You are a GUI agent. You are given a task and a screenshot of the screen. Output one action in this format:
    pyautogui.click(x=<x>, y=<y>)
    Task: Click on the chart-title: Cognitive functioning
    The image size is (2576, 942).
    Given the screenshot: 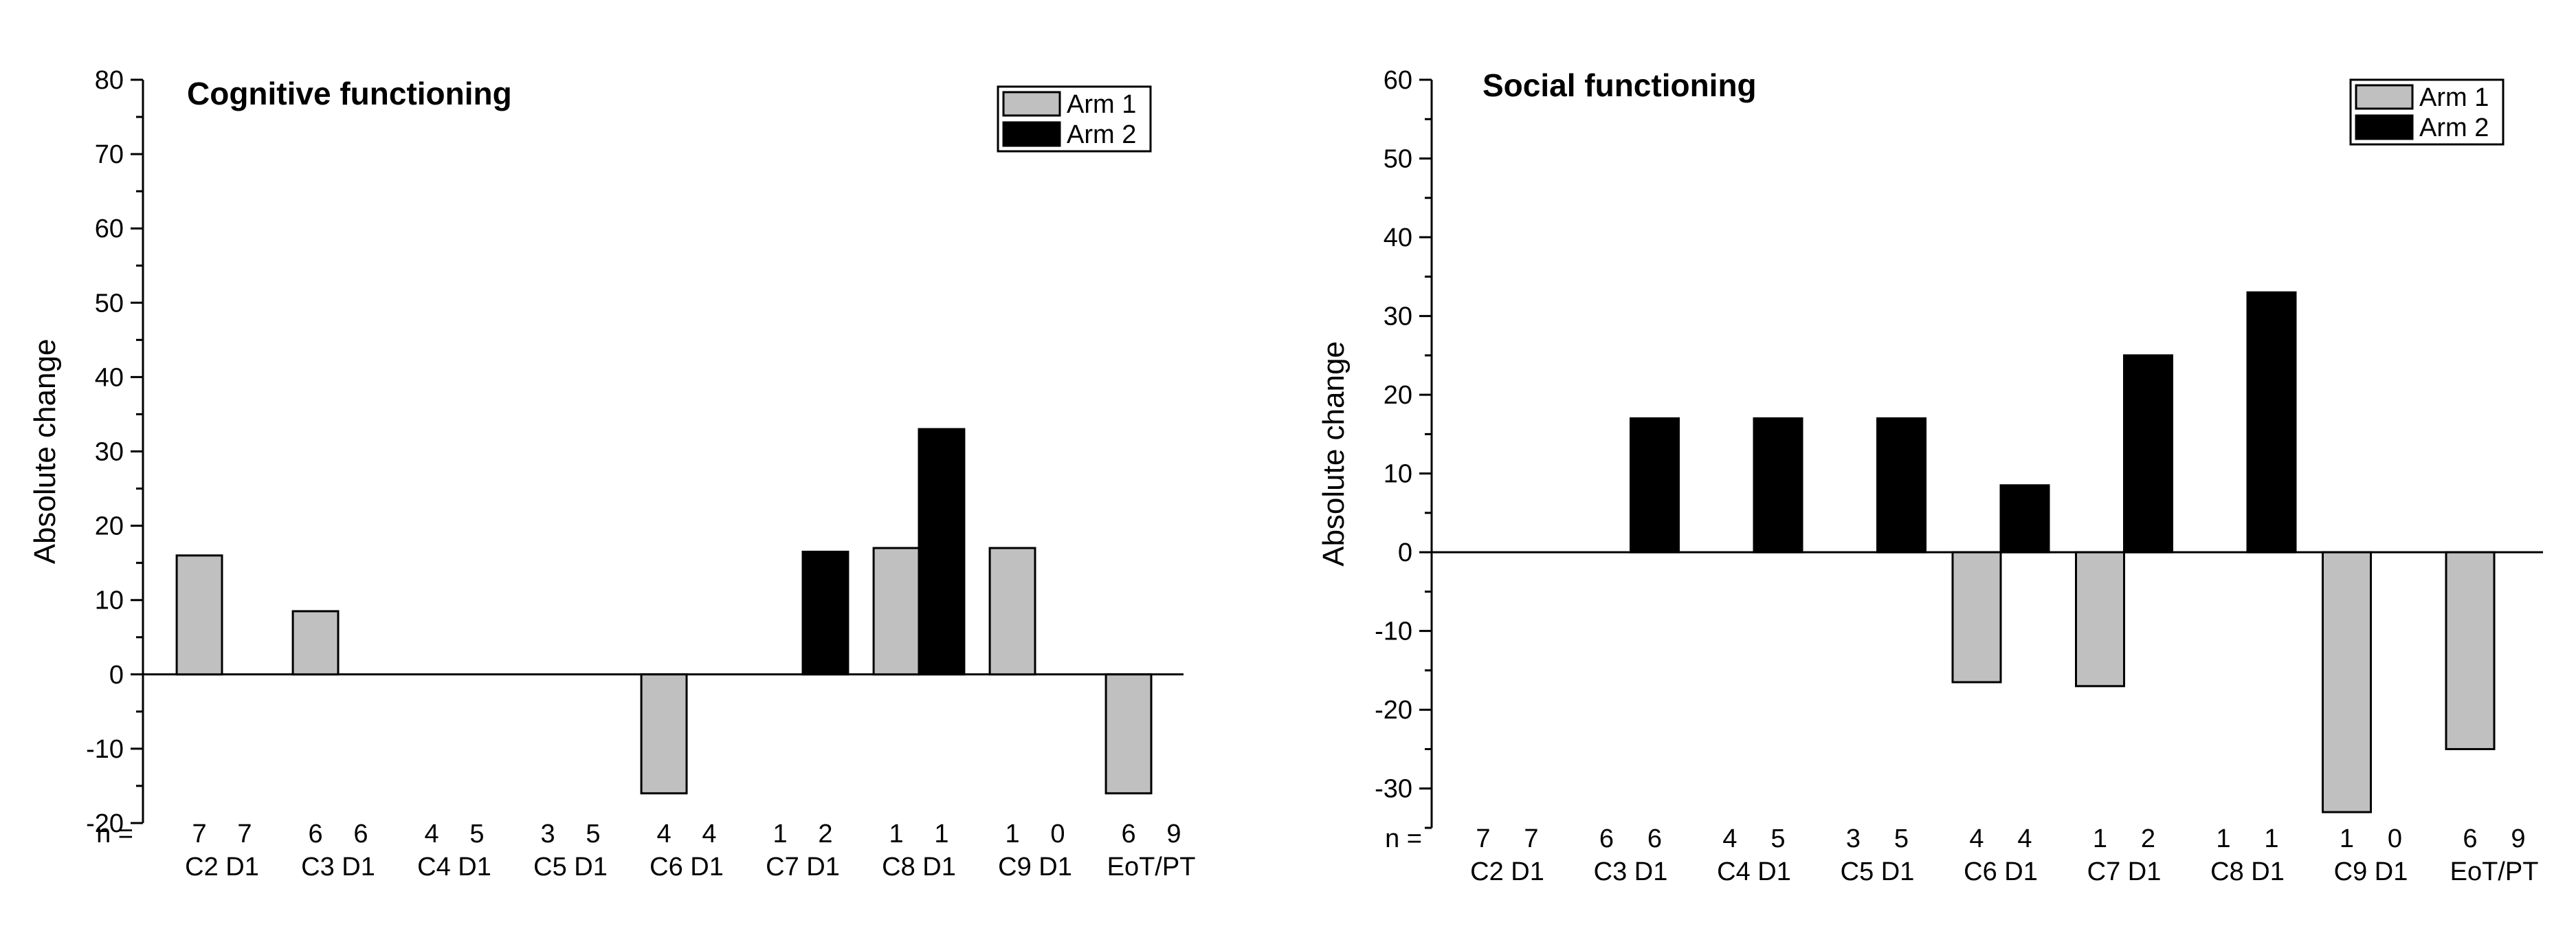 What is the action you would take?
    pyautogui.click(x=349, y=93)
    